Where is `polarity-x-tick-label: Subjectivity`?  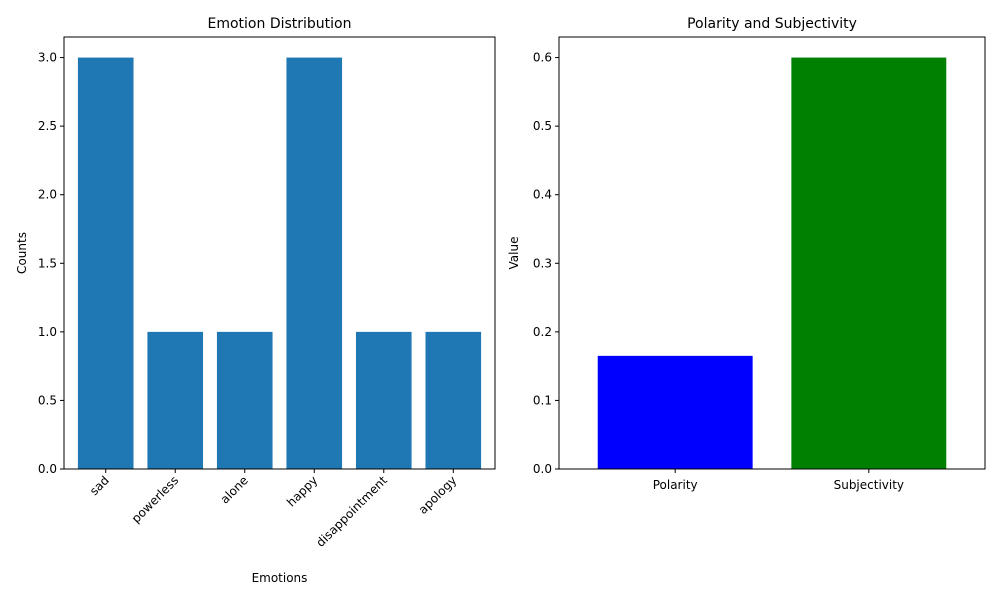 polarity-x-tick-label: Subjectivity is located at coordinates (869, 485).